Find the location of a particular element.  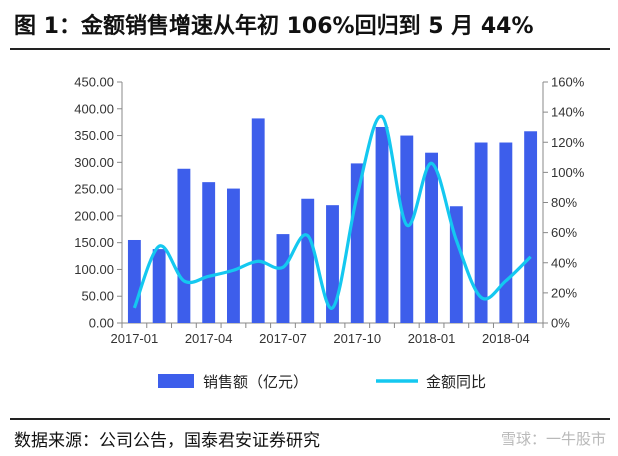

y-right-tick-label: 40% is located at coordinates (564, 262).